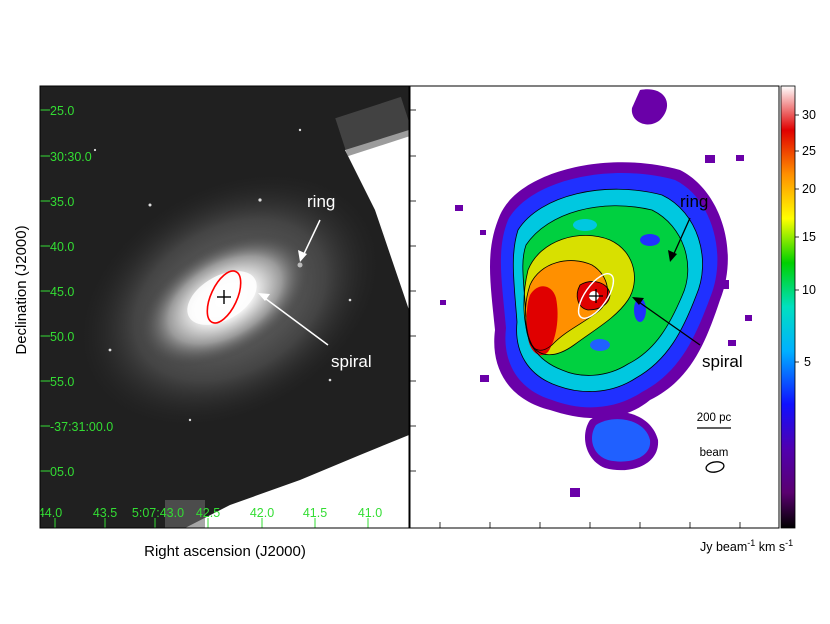 The image size is (830, 624). What do you see at coordinates (62, 111) in the screenshot?
I see `dec-tick-0: 25.0` at bounding box center [62, 111].